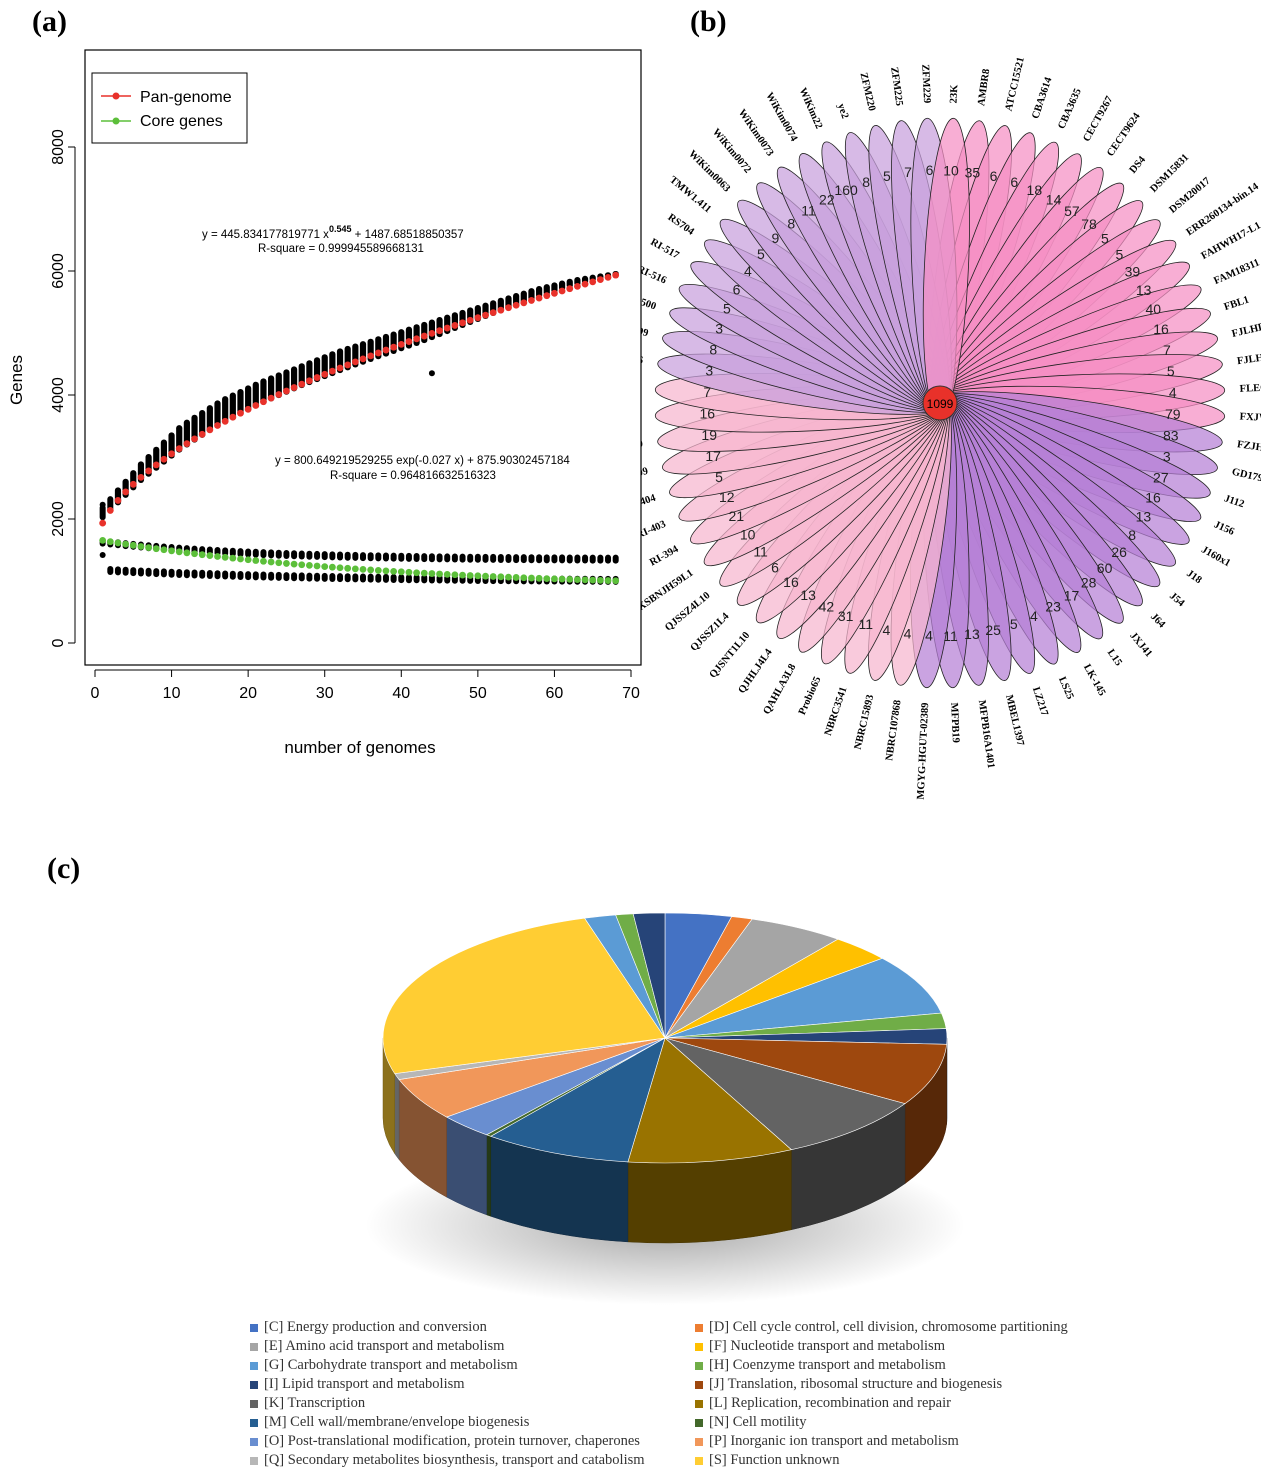 Image resolution: width=1261 pixels, height=1470 pixels. I want to click on petal-label: MFPB16A1401, so click(986, 734).